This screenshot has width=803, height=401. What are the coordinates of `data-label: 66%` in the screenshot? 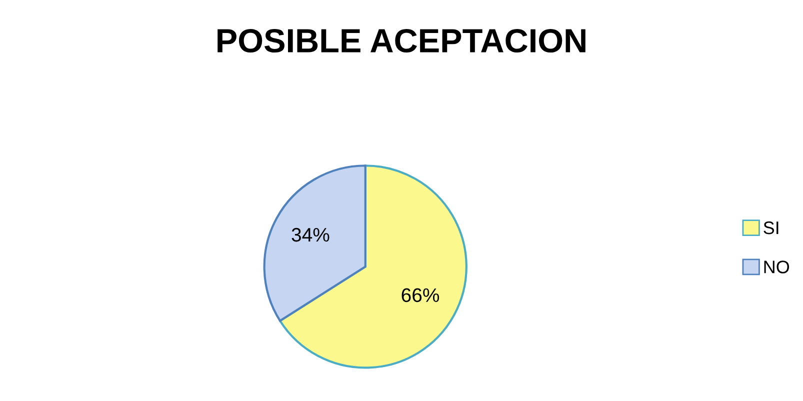 It's located at (421, 295).